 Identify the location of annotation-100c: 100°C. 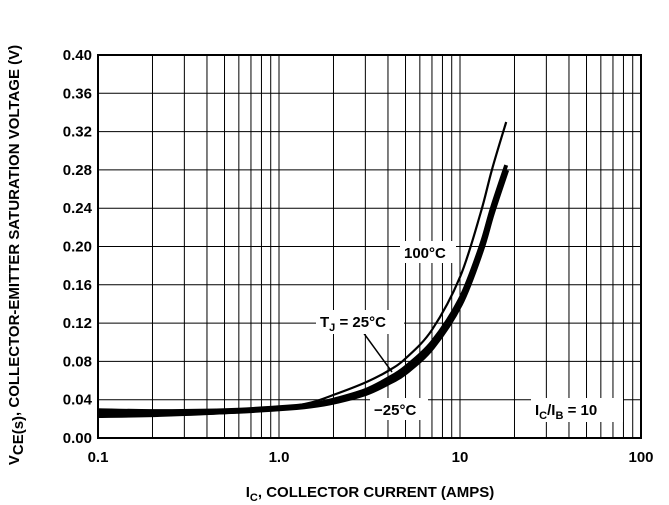
(425, 253).